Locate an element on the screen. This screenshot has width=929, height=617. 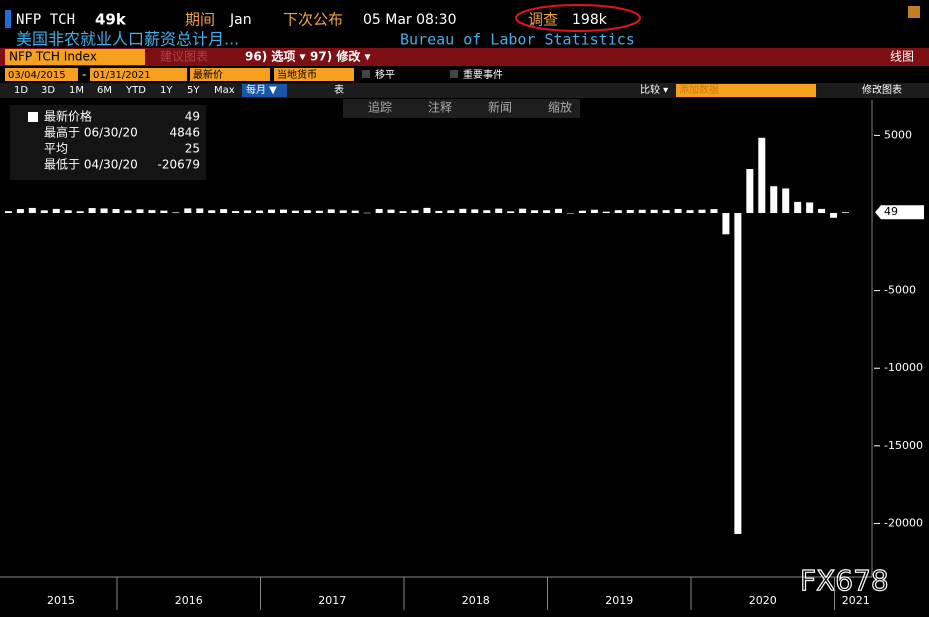
range-button: 1Y is located at coordinates (166, 90).